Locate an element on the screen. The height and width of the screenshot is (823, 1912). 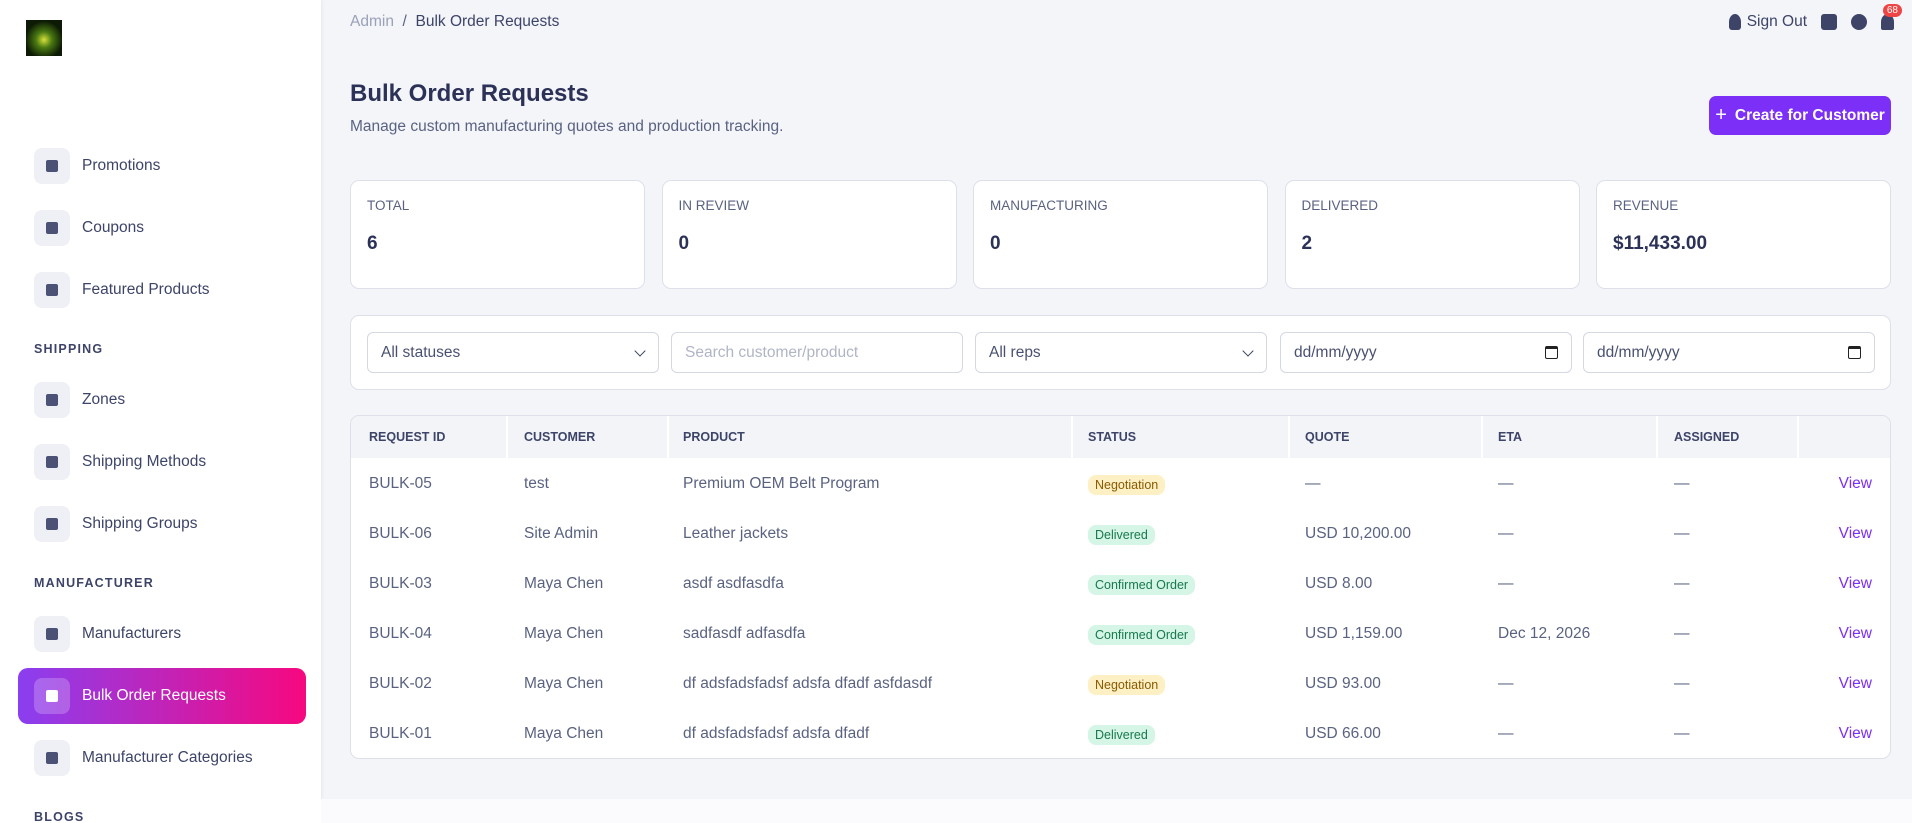
cell-id: BULK-06 is located at coordinates (400, 533).